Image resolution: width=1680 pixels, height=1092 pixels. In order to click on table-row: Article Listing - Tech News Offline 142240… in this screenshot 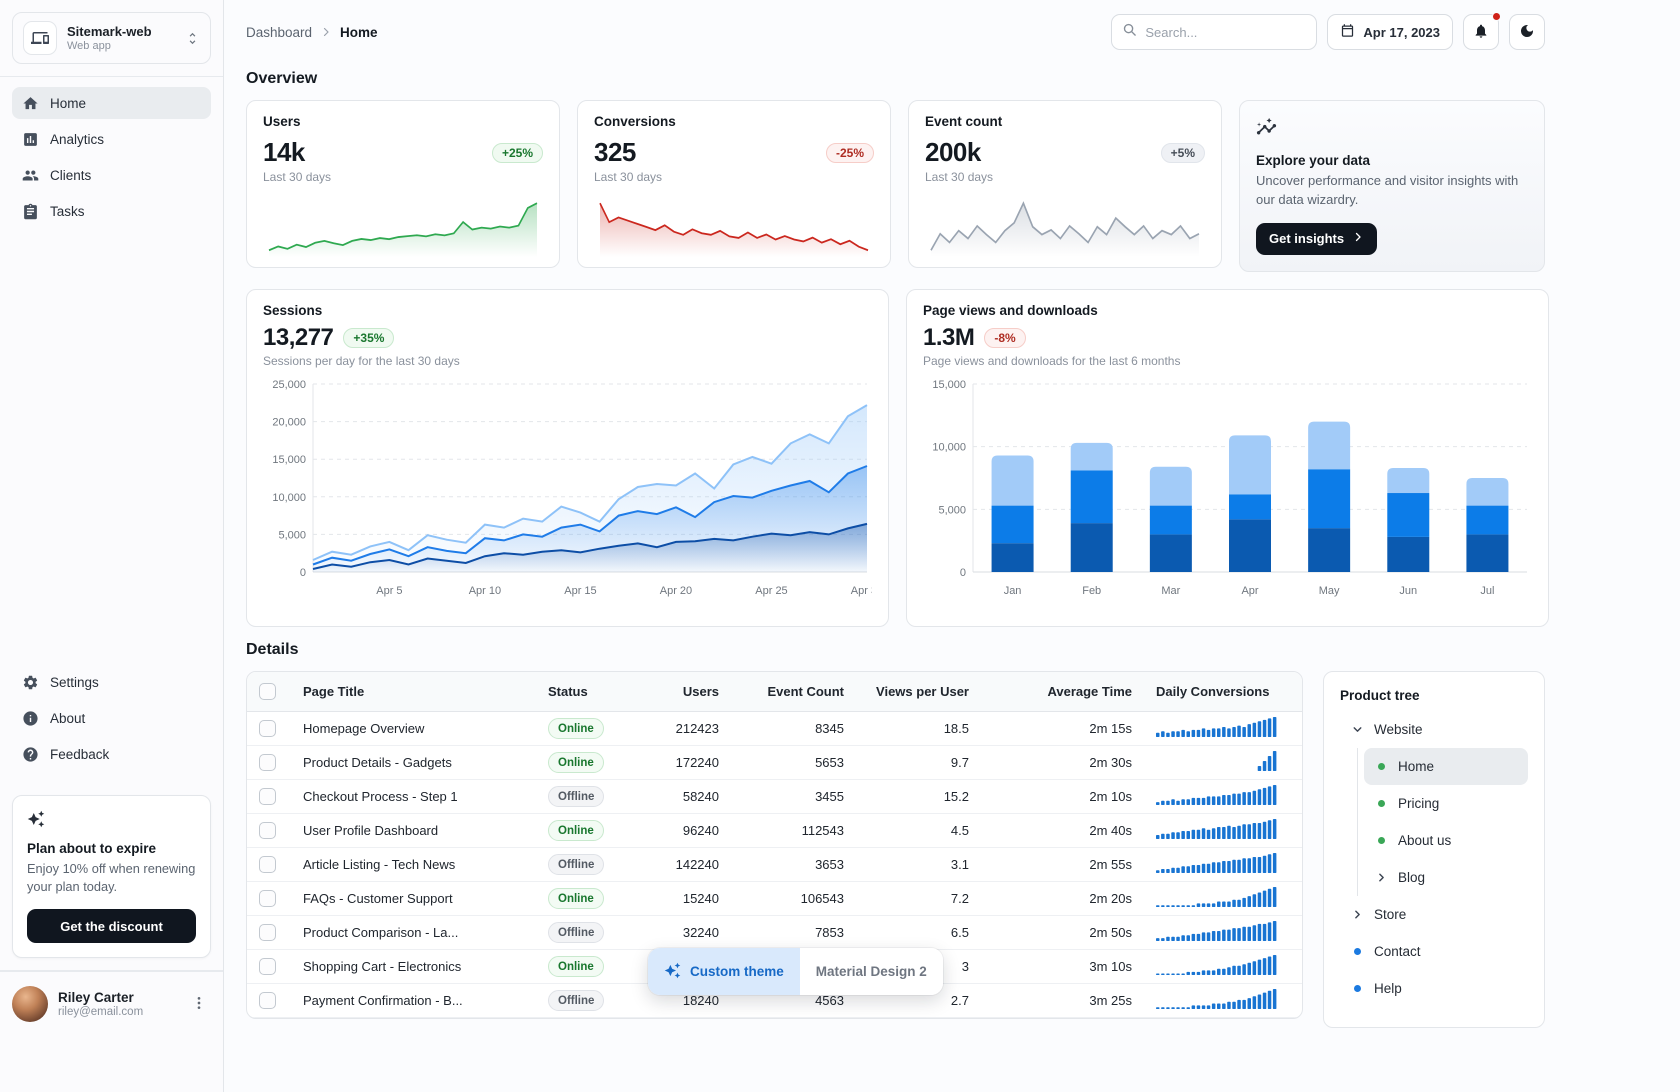, I will do `click(774, 865)`.